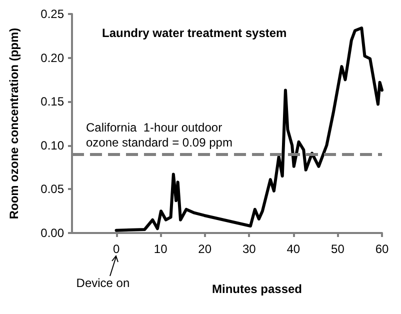 Image resolution: width=401 pixels, height=314 pixels. What do you see at coordinates (257, 289) in the screenshot?
I see `x-axis-title: Minutes passed` at bounding box center [257, 289].